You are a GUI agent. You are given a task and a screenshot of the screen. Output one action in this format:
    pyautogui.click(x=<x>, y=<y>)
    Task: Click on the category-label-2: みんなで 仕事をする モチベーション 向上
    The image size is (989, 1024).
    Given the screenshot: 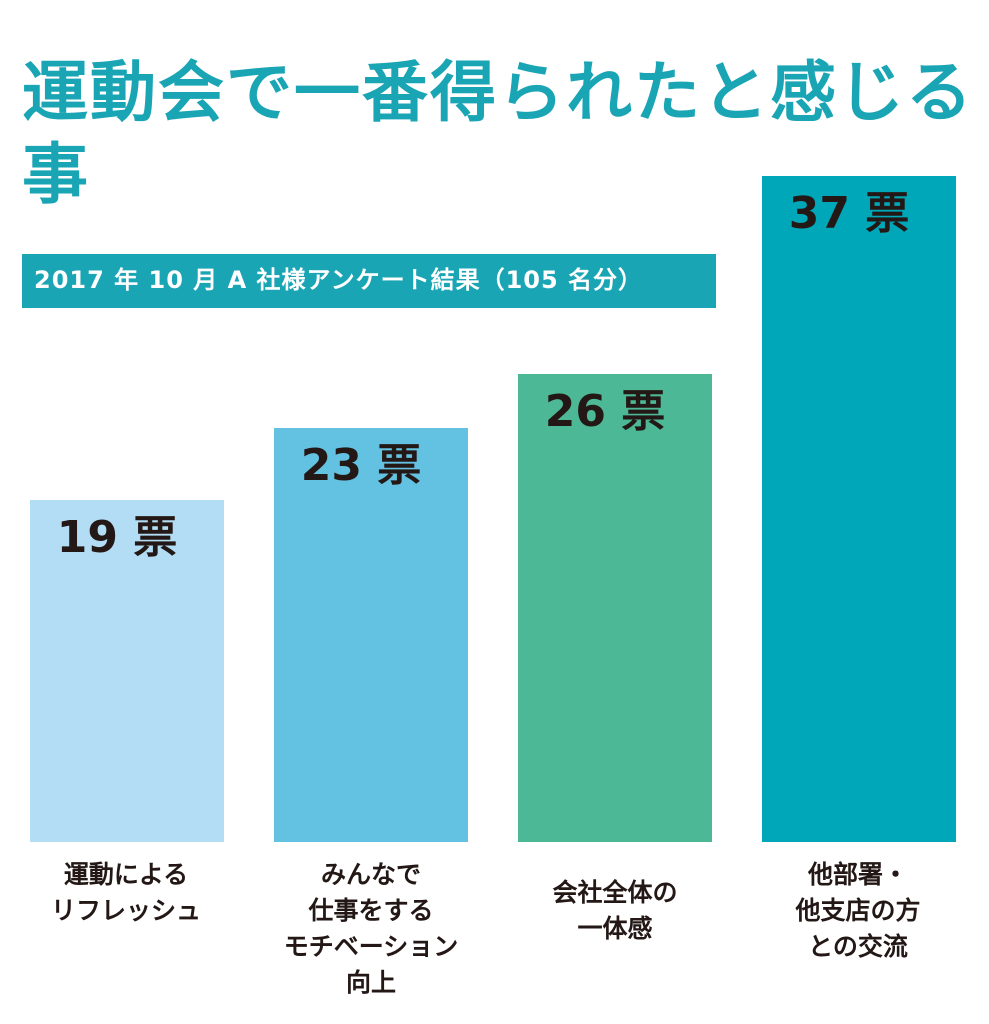 What is the action you would take?
    pyautogui.click(x=371, y=928)
    